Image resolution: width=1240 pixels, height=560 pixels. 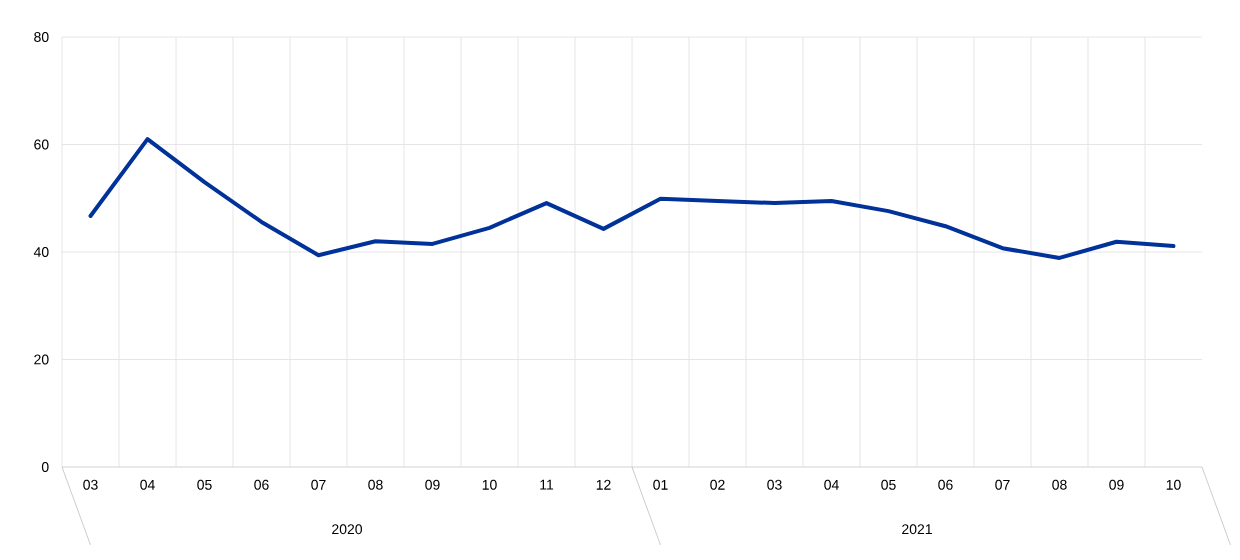 What do you see at coordinates (41, 359) in the screenshot?
I see `y-tick-label: 20` at bounding box center [41, 359].